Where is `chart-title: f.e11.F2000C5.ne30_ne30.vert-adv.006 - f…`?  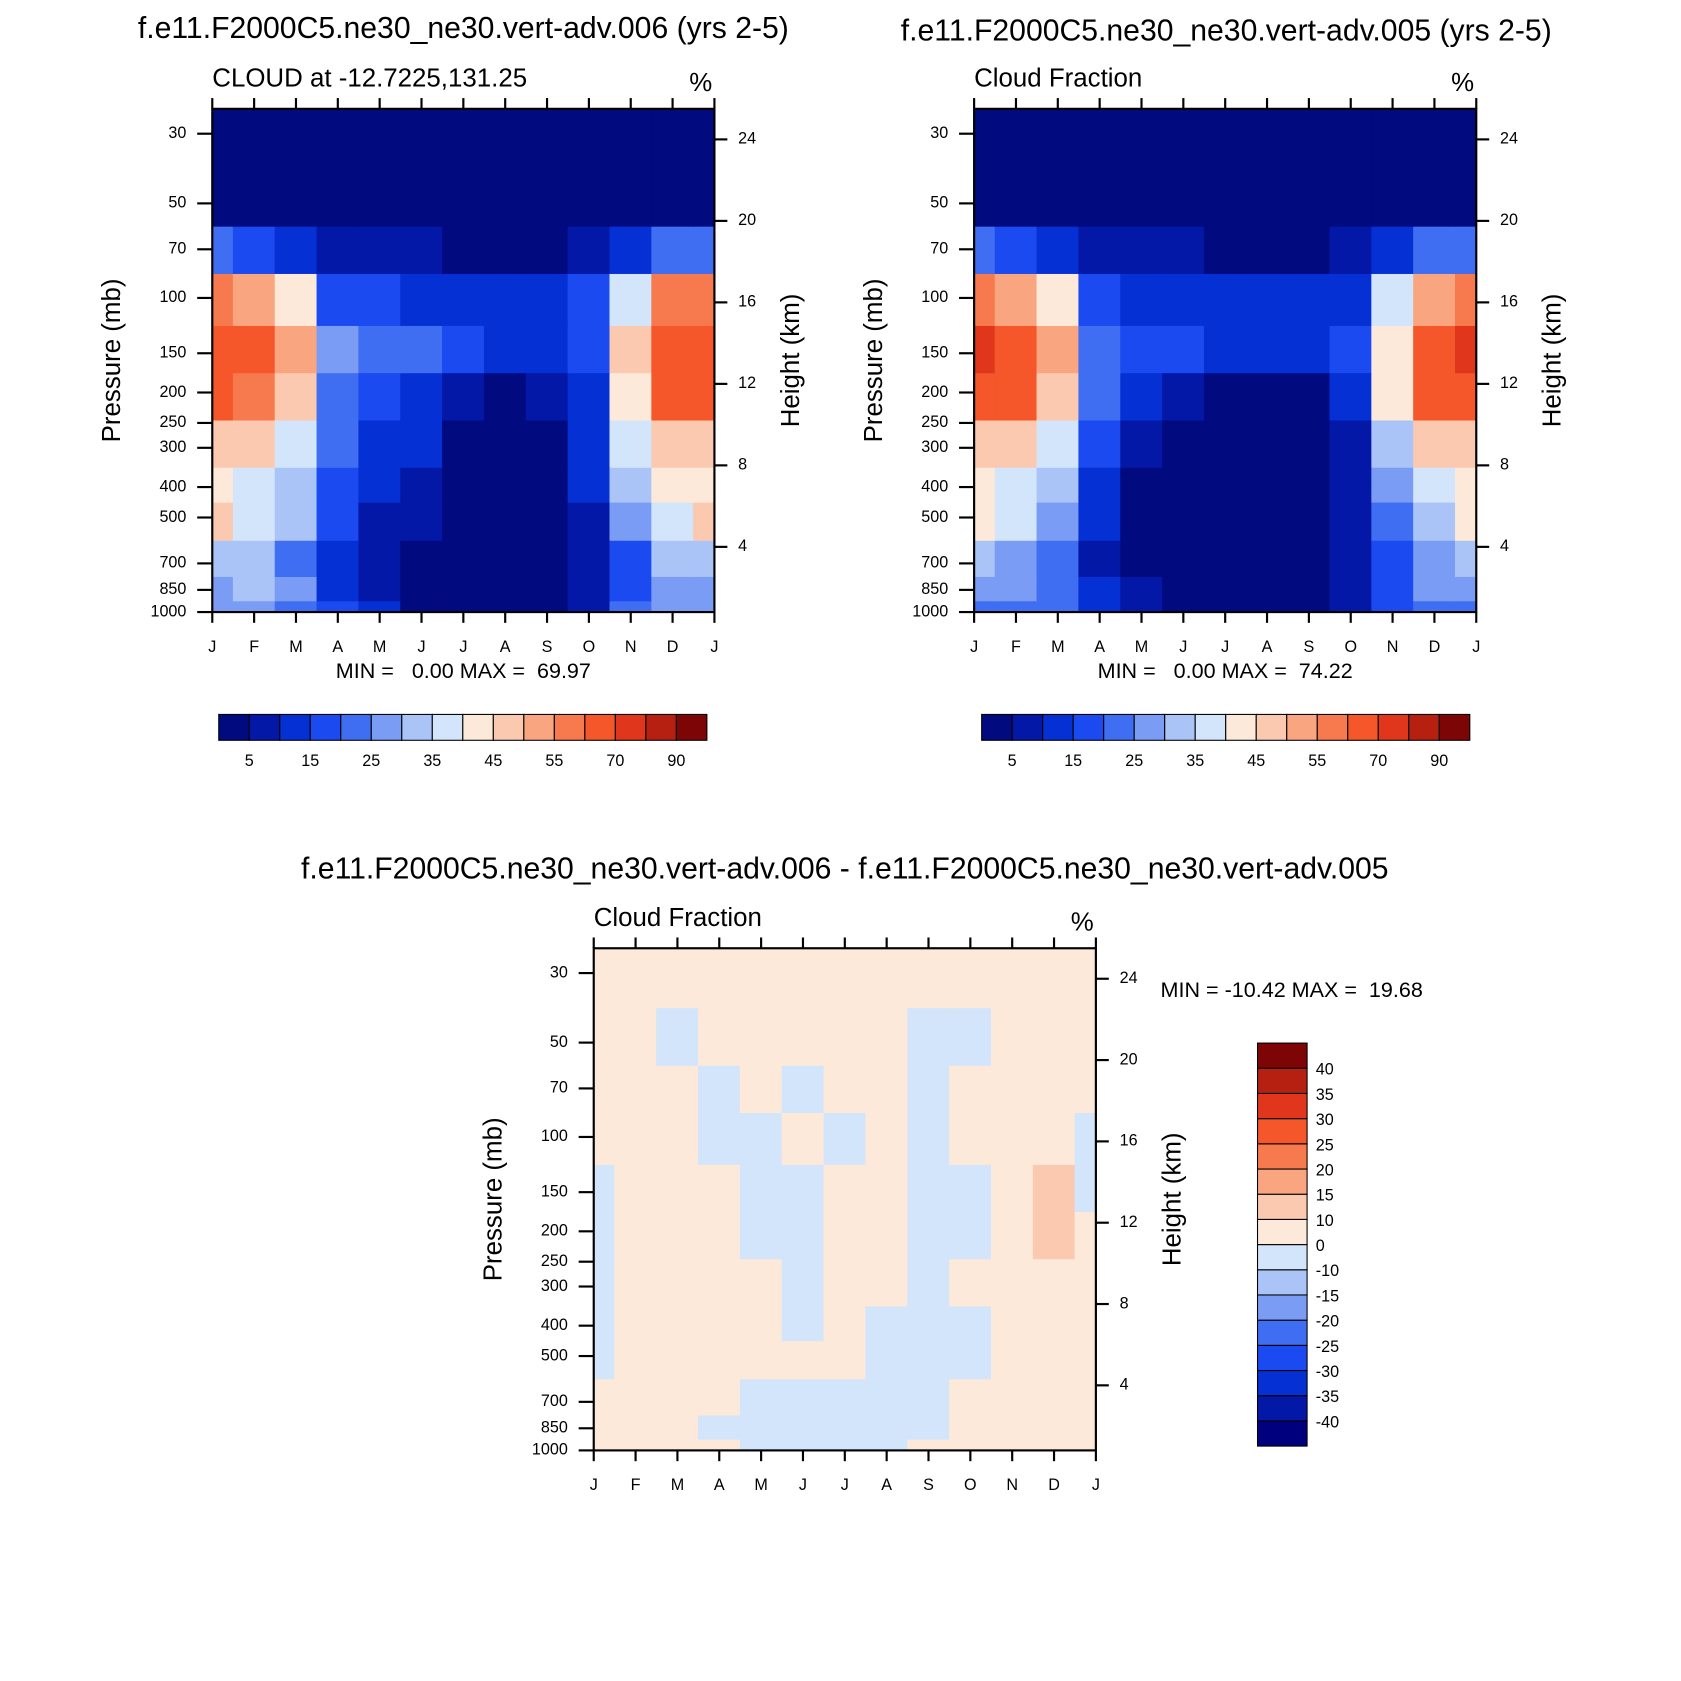
chart-title: f.e11.F2000C5.ne30_ne30.vert-adv.006 - f… is located at coordinates (845, 869).